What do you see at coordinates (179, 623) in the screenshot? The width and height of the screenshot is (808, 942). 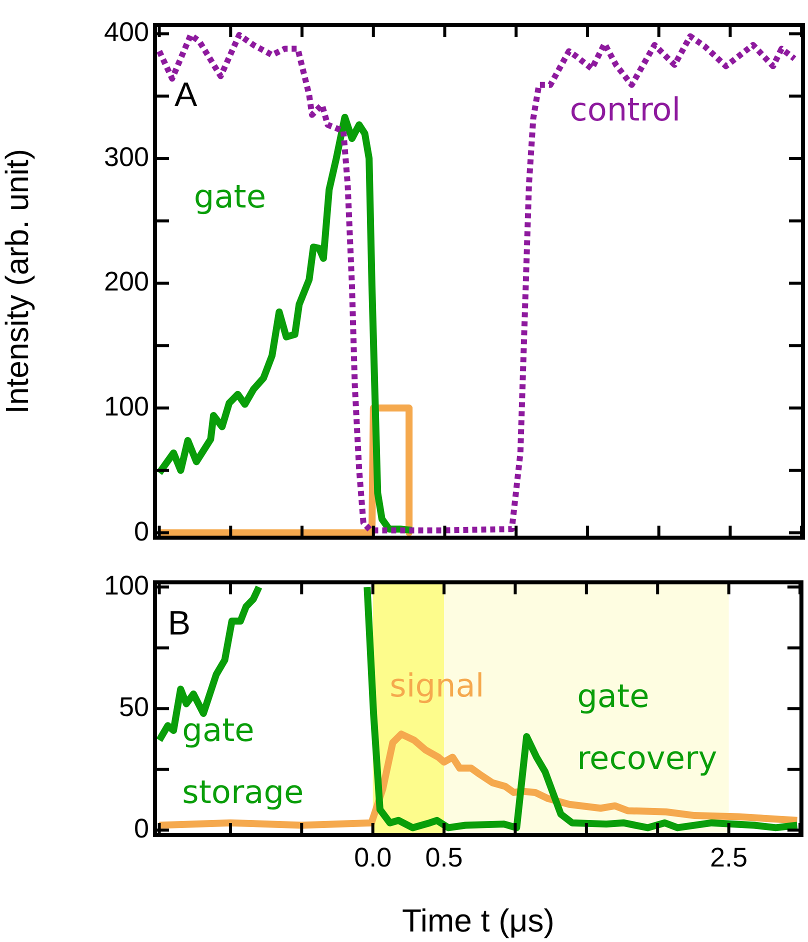 I see `annotation: B` at bounding box center [179, 623].